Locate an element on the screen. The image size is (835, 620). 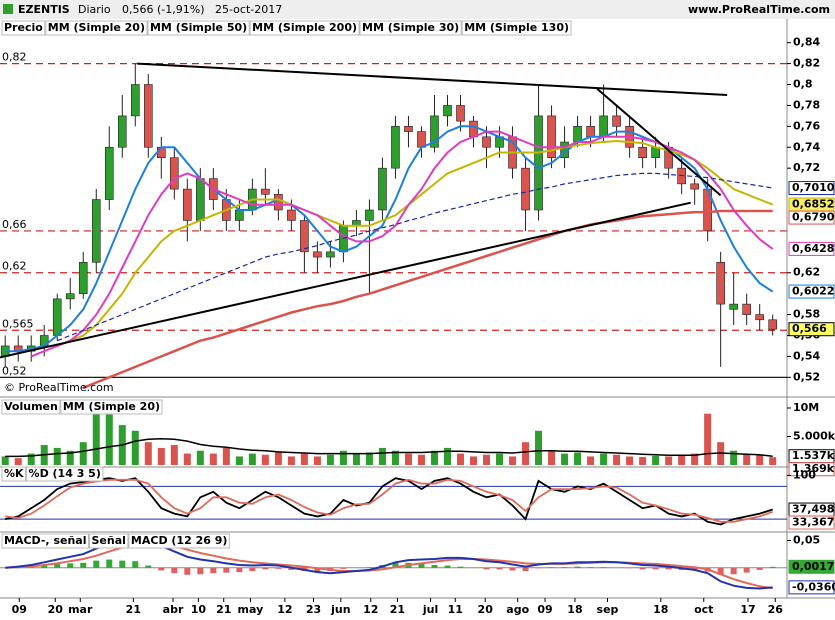
x-tick-label: jun is located at coordinates (340, 609).